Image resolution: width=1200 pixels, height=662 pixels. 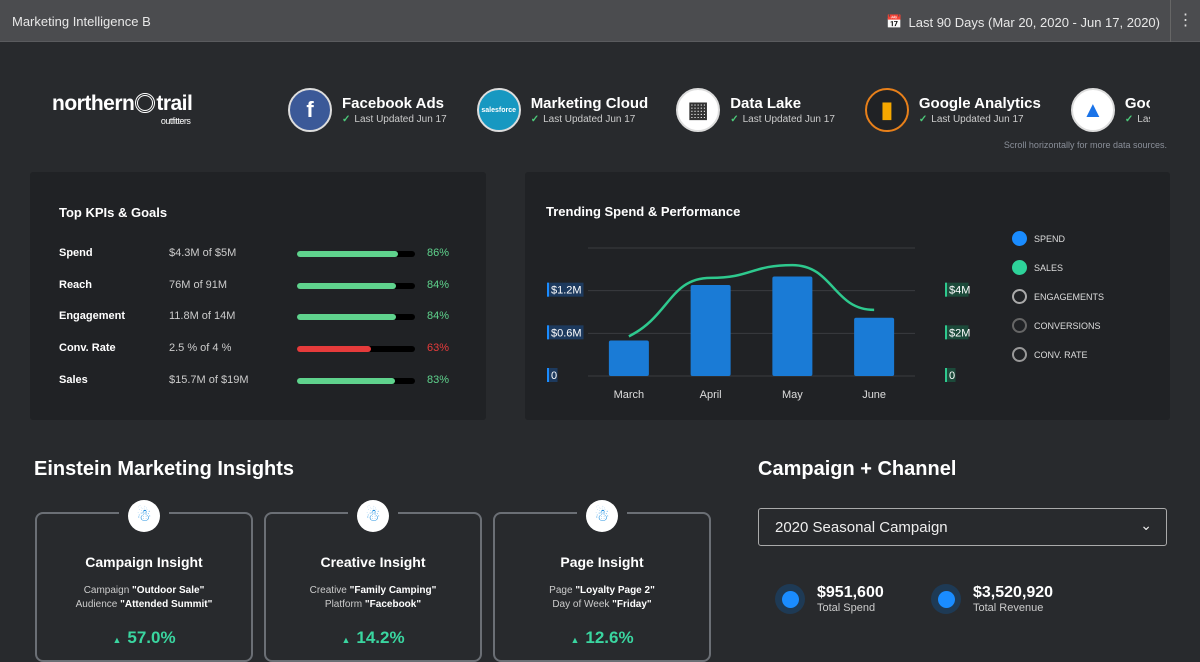 I want to click on source-logo-icon: ▦, so click(x=698, y=110).